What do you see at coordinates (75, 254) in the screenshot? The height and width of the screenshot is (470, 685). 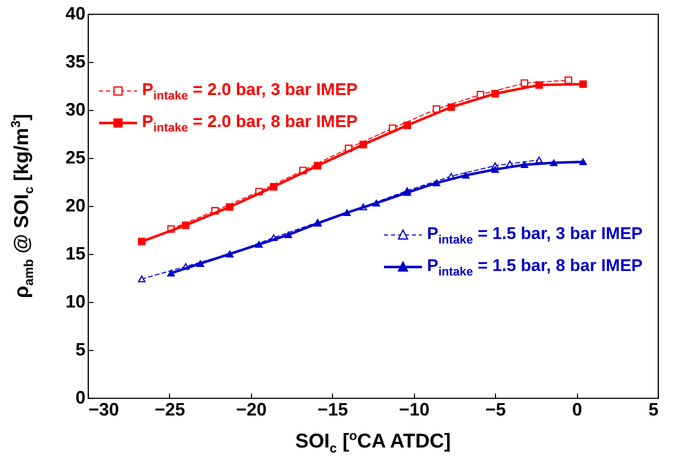 I see `y-tick-label: 15` at bounding box center [75, 254].